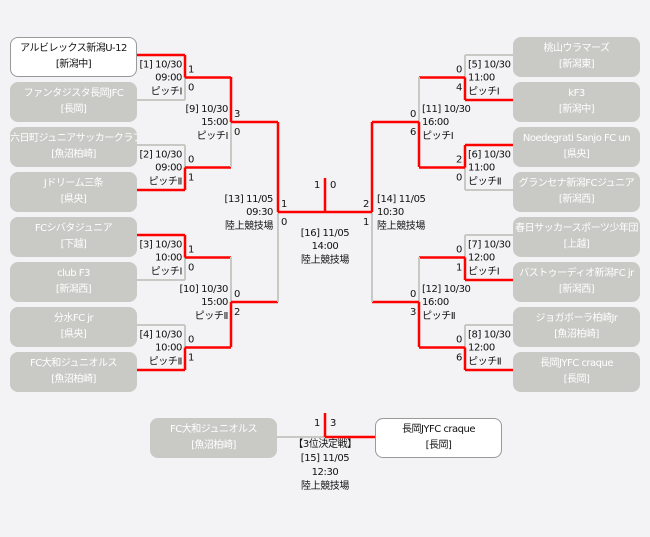 Image resolution: width=650 pixels, height=537 pixels. I want to click on team-box: Noedegrati Sanjo FC un [県央], so click(576, 147).